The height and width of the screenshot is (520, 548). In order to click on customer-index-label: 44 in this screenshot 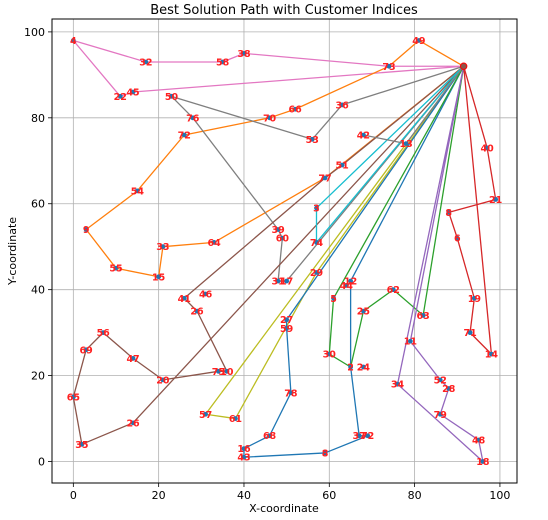, I will do `click(347, 286)`.